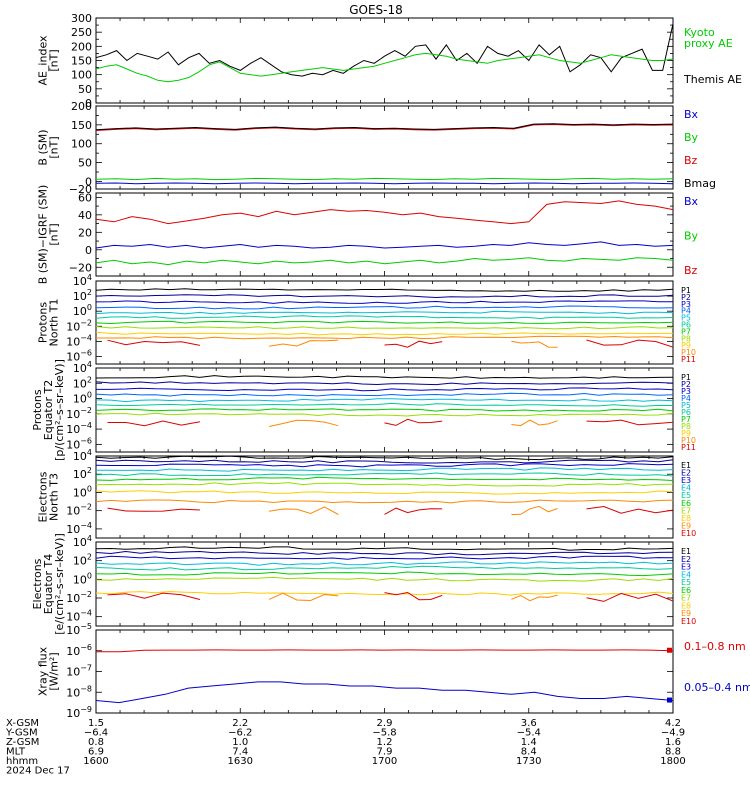  Describe the element at coordinates (686, 338) in the screenshot. I see `legend-entry: P8` at that location.